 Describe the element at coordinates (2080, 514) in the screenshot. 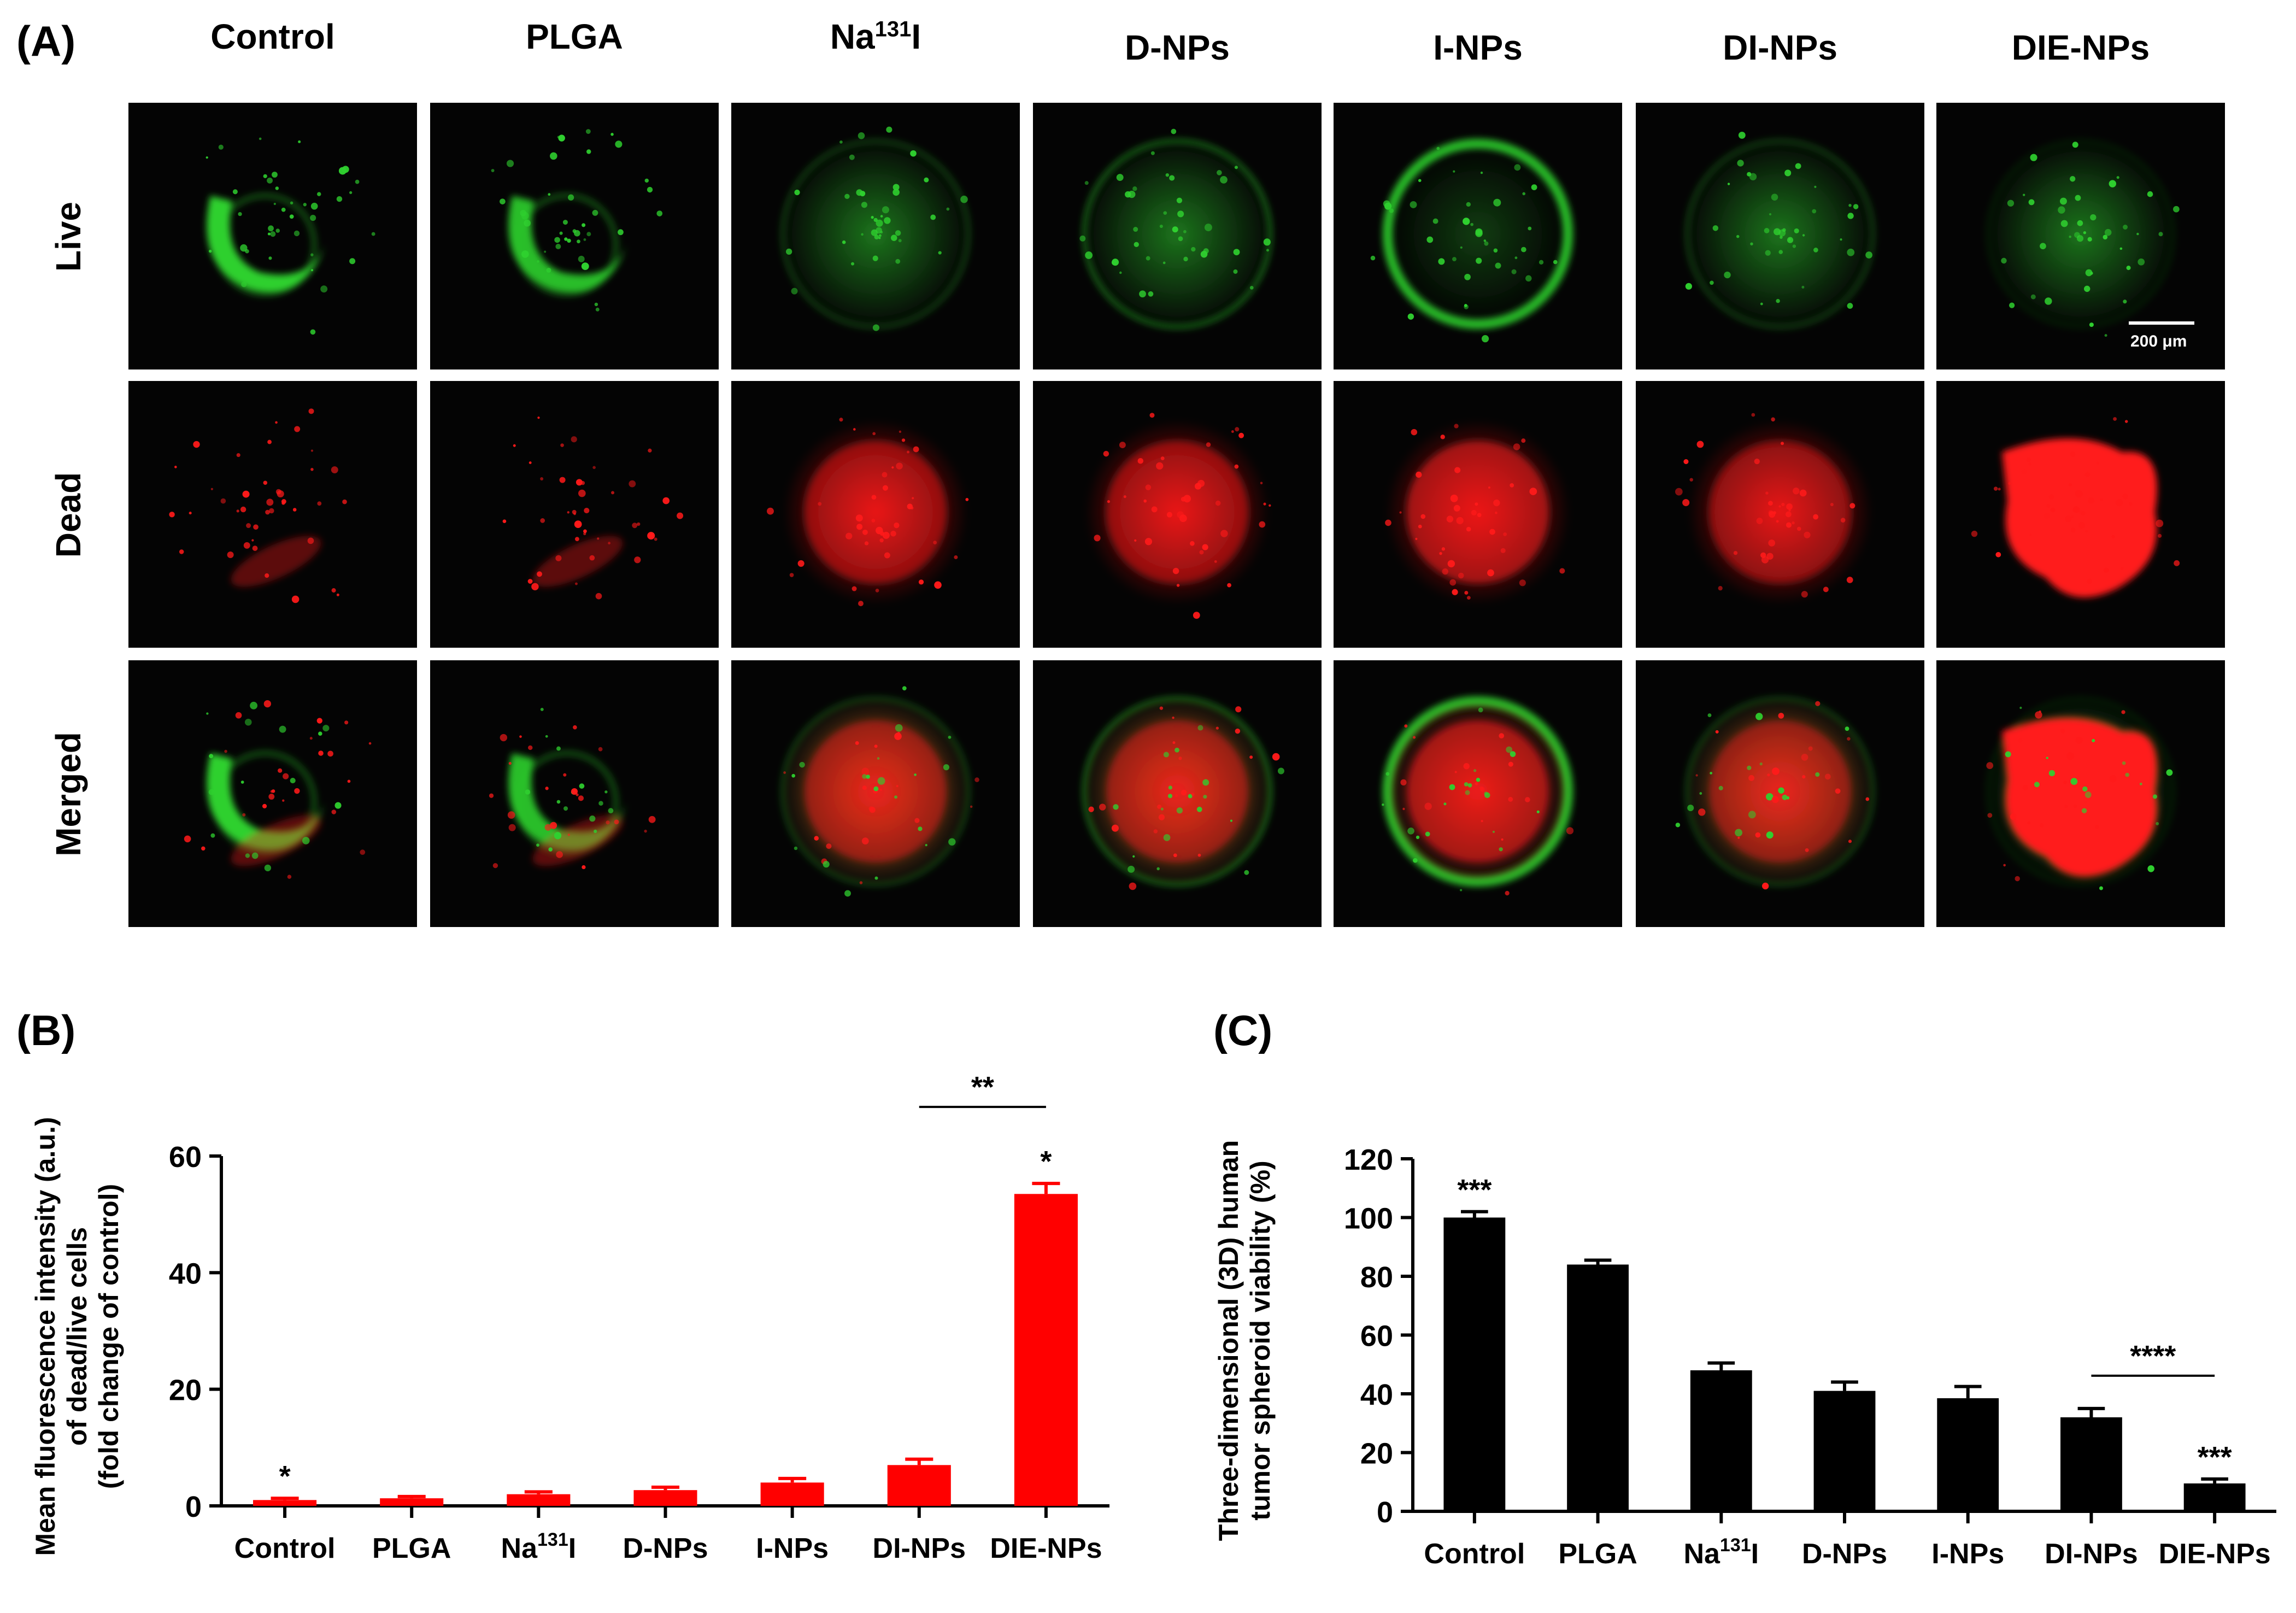

I see `micrograph-dead-dienp` at that location.